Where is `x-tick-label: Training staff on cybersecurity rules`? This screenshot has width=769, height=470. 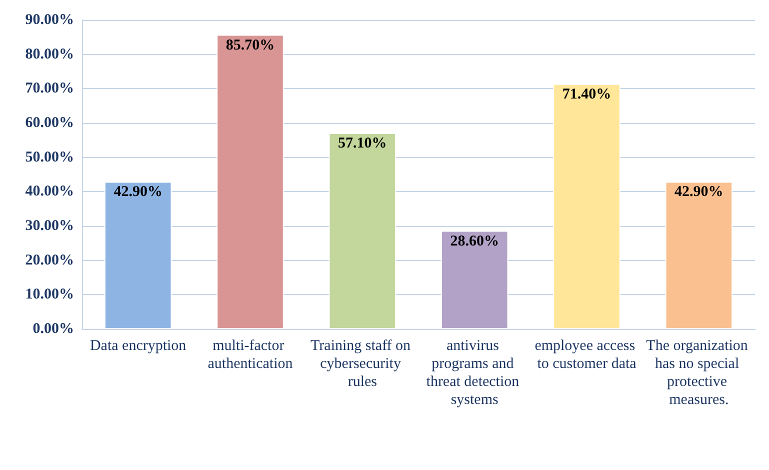
x-tick-label: Training staff on cybersecurity rules is located at coordinates (362, 364).